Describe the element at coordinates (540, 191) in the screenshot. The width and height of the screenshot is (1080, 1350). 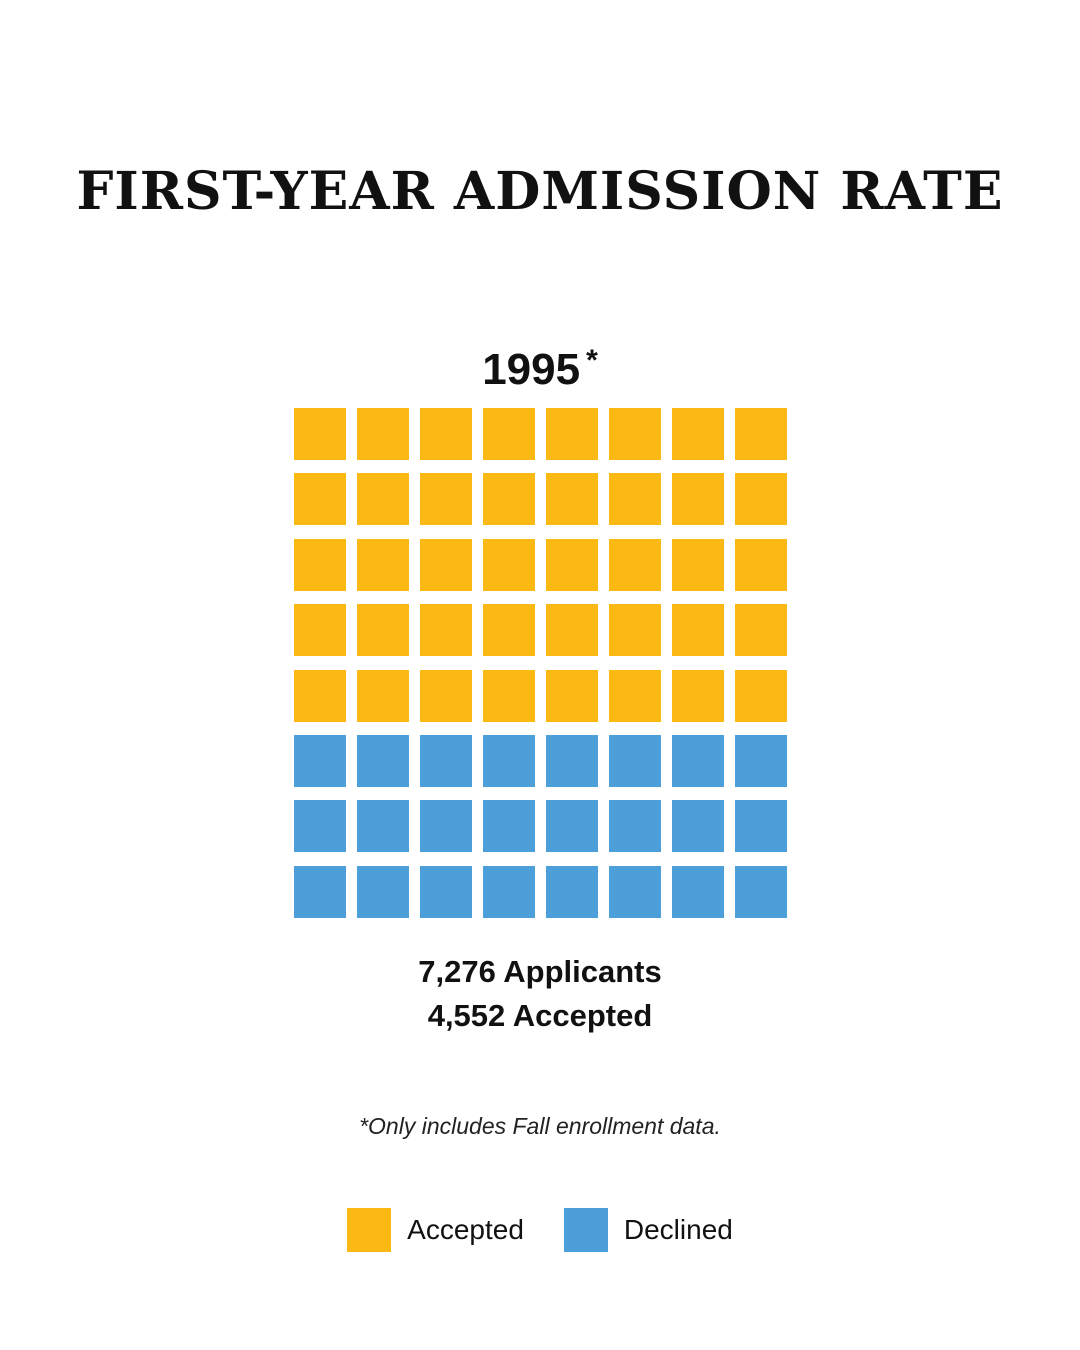
I see `chart-title: FIRST-YEAR ADMISSION RATE` at that location.